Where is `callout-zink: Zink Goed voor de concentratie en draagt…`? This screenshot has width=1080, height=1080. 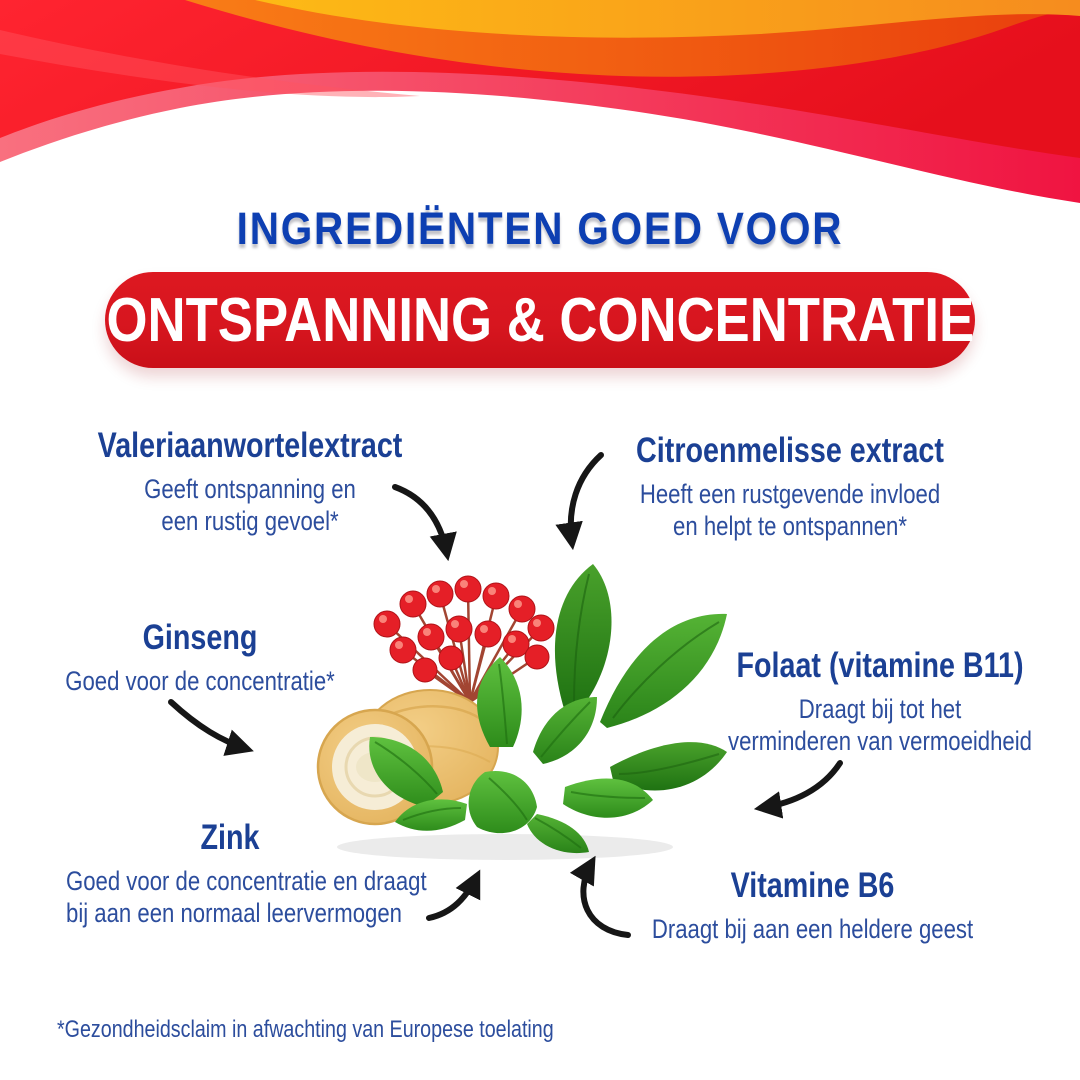 callout-zink: Zink Goed voor de concentratie en draagt… is located at coordinates (246, 874).